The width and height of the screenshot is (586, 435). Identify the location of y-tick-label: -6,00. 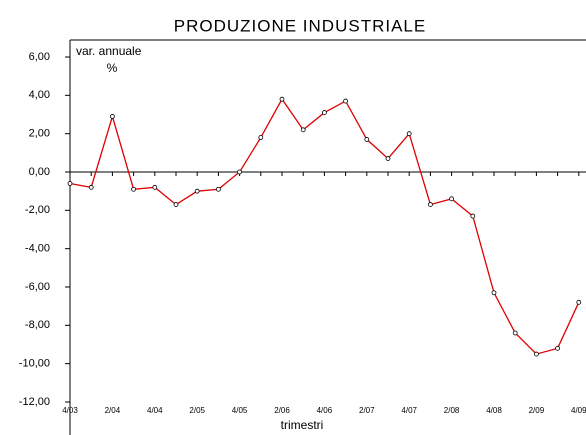
(37, 287).